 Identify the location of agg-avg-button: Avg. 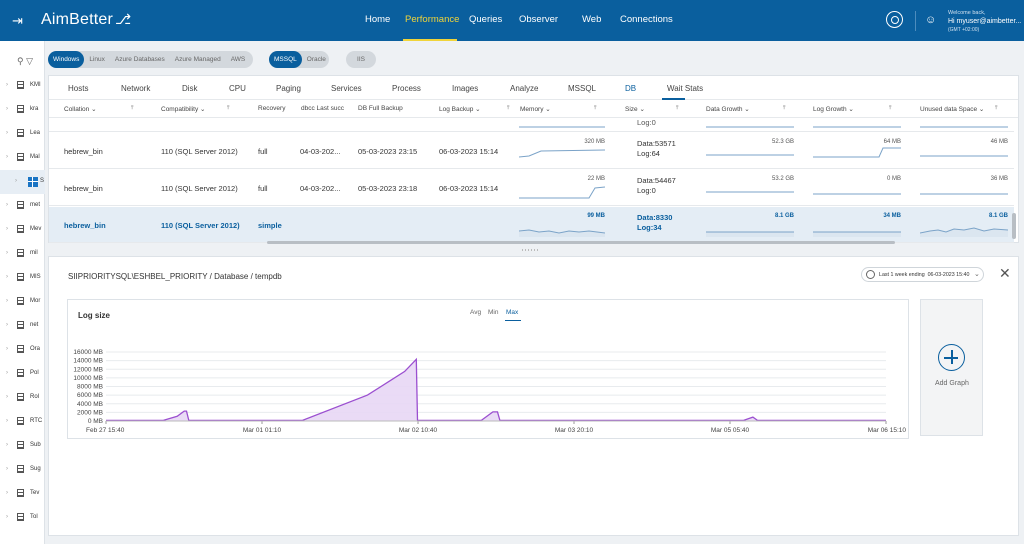
(476, 312).